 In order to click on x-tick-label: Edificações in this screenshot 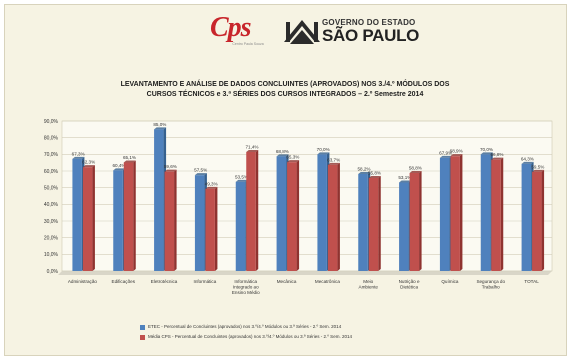, I will do `click(124, 281)`.